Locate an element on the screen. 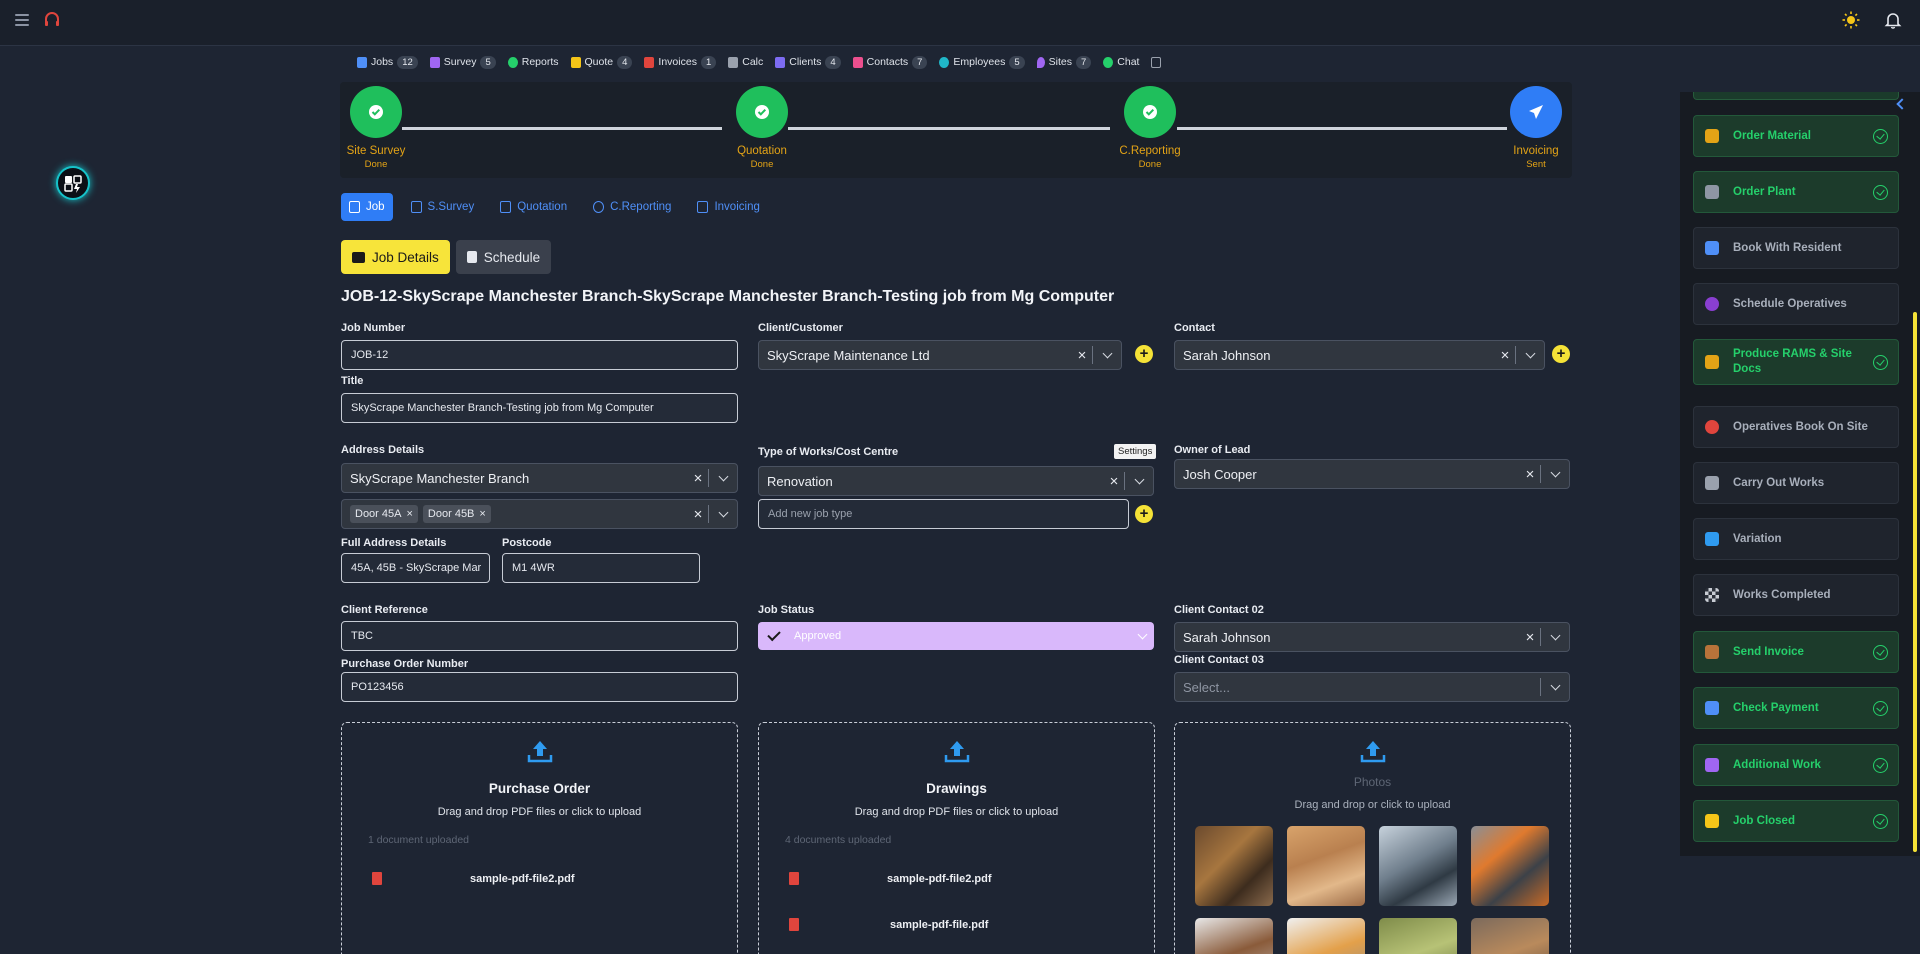  module-employees: Employees 5 is located at coordinates (982, 62).